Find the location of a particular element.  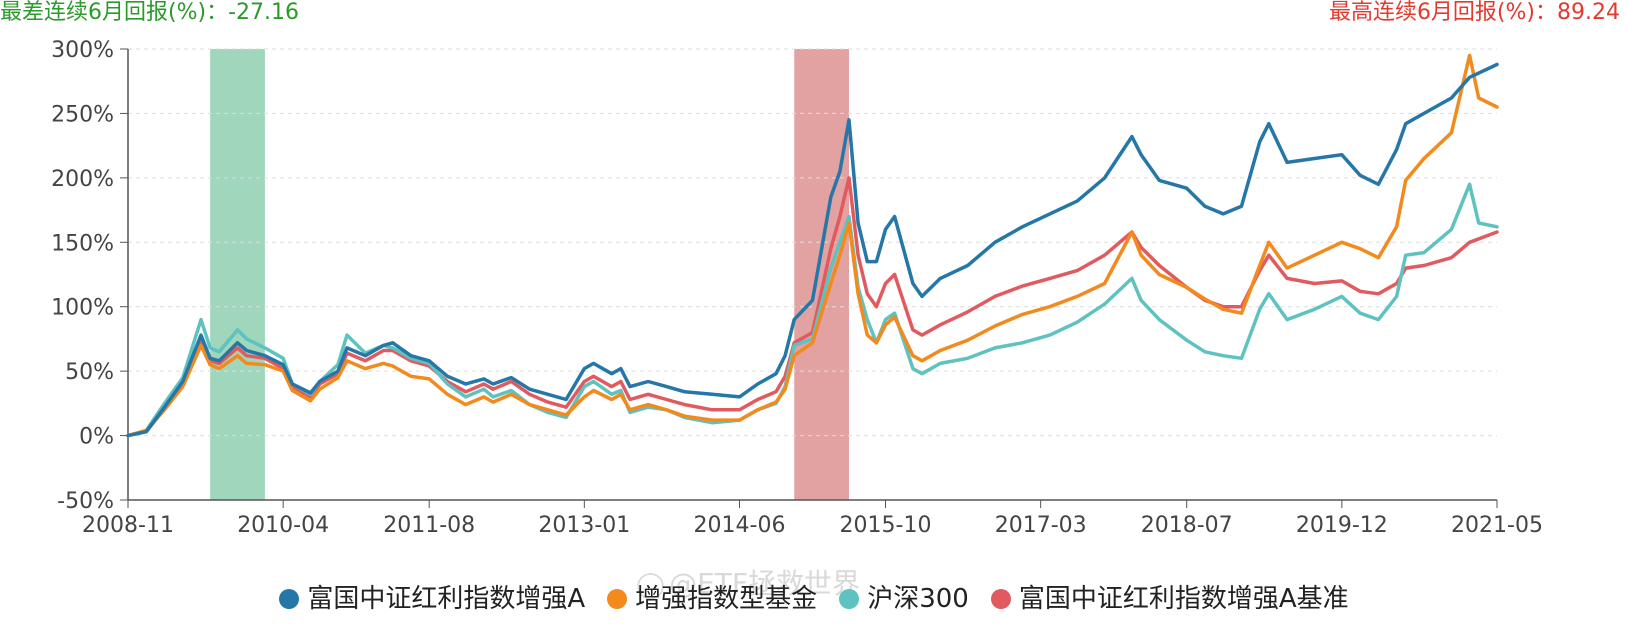

chart-legend: 富国中证红利指数增强A 增强指数型基金 沪深300 富国中证红利指数增强A基准 is located at coordinates (814, 599).